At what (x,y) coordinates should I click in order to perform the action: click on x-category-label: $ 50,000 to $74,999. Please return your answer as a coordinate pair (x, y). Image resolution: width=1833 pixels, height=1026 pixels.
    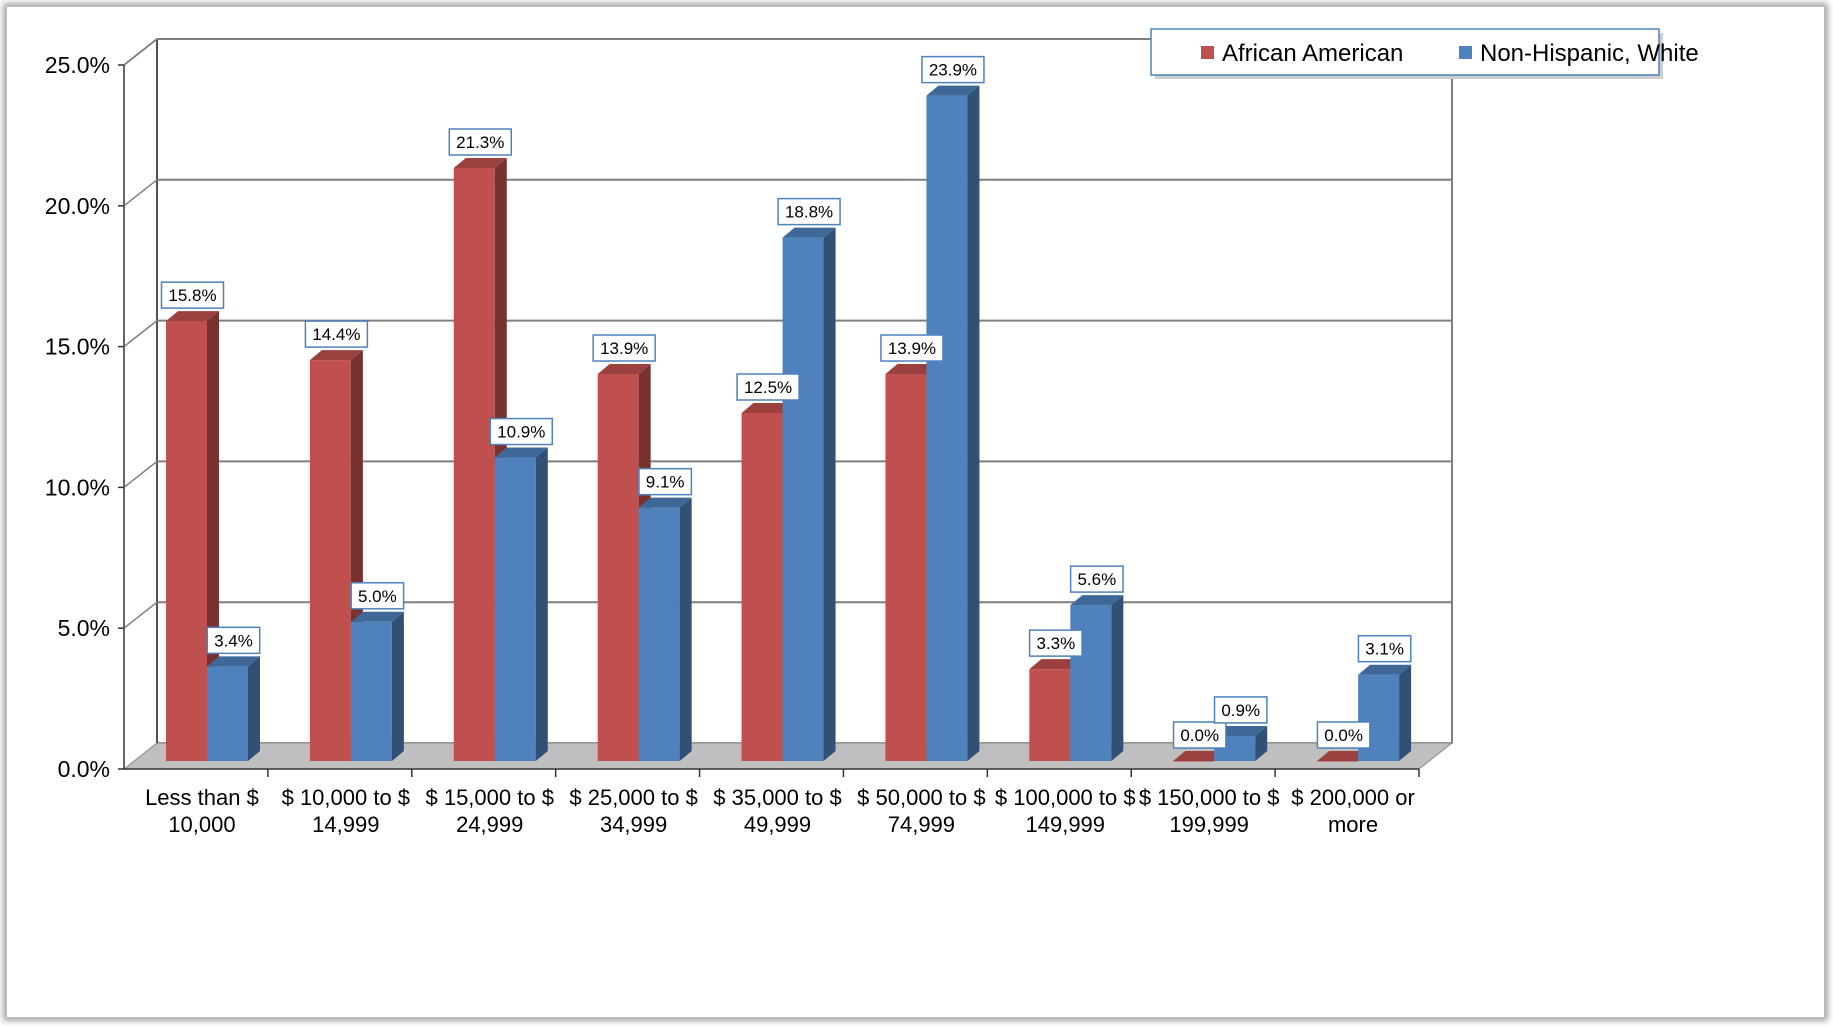
    Looking at the image, I should click on (921, 811).